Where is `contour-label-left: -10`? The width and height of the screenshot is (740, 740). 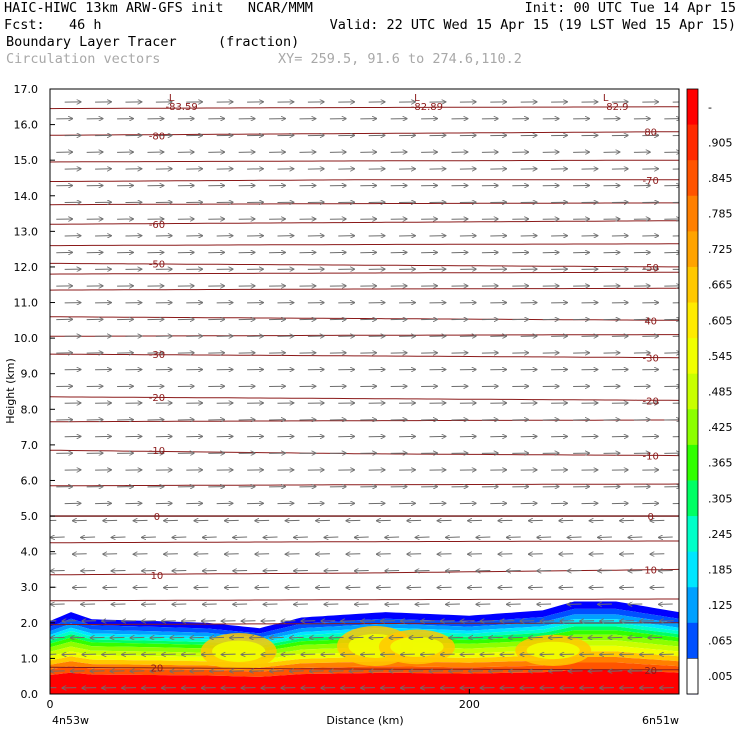
contour-label-left: -10 is located at coordinates (157, 451).